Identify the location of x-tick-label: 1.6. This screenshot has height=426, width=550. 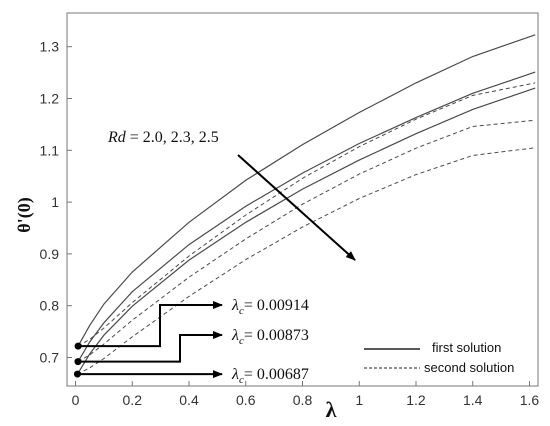
(530, 400).